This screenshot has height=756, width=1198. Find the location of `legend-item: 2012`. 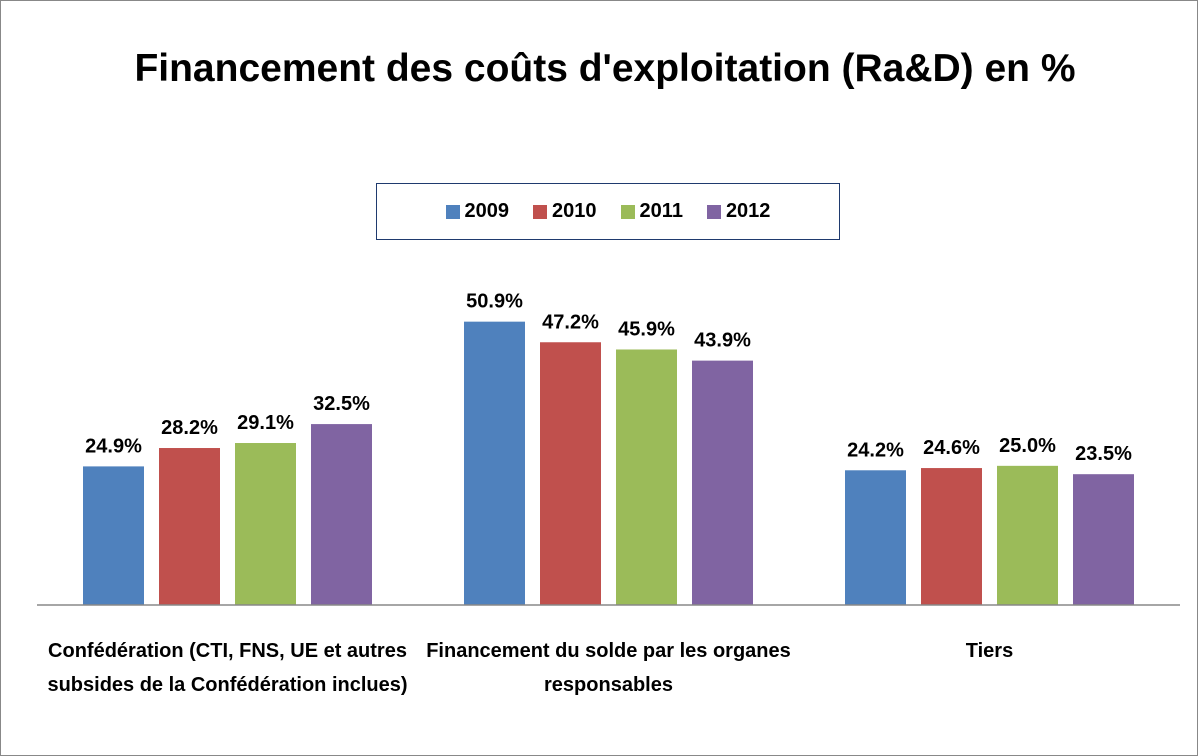

legend-item: 2012 is located at coordinates (738, 211).